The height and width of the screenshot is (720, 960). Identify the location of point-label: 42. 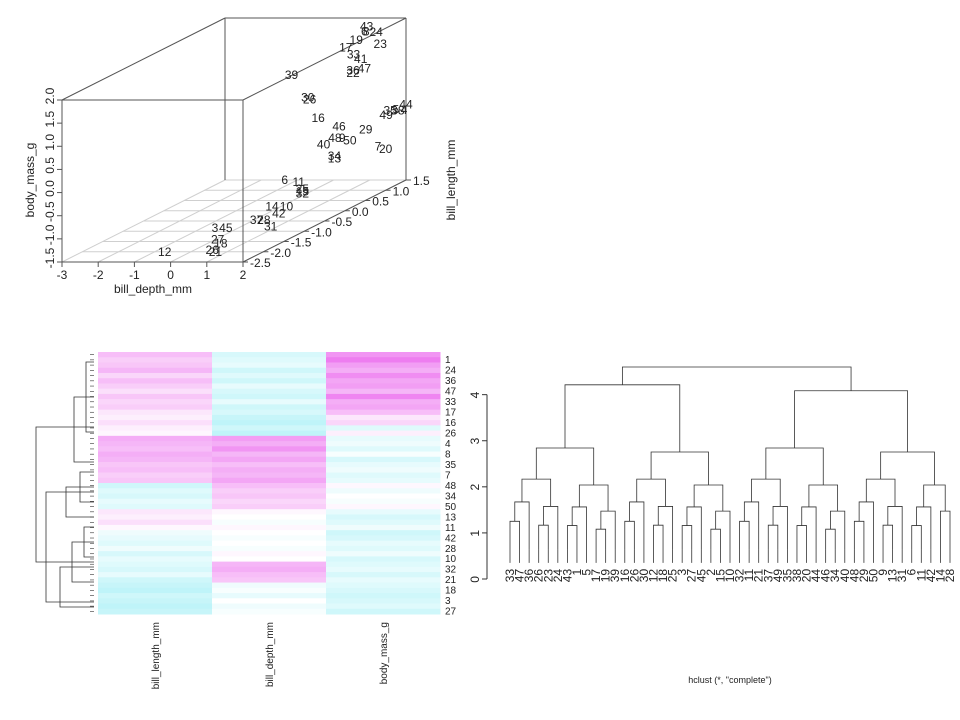
(279, 213).